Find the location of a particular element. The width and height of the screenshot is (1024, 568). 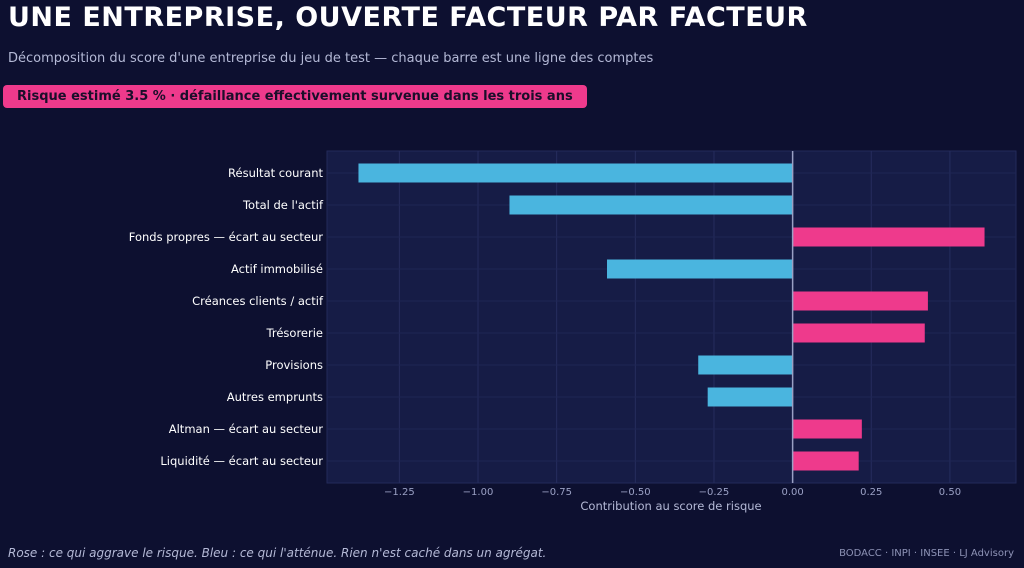

x-tick-label: 0.25 is located at coordinates (871, 492).